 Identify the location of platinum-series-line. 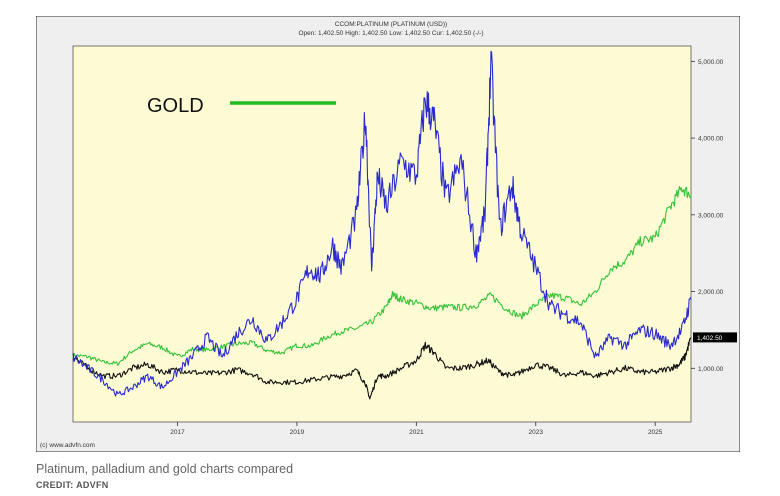
(382, 368).